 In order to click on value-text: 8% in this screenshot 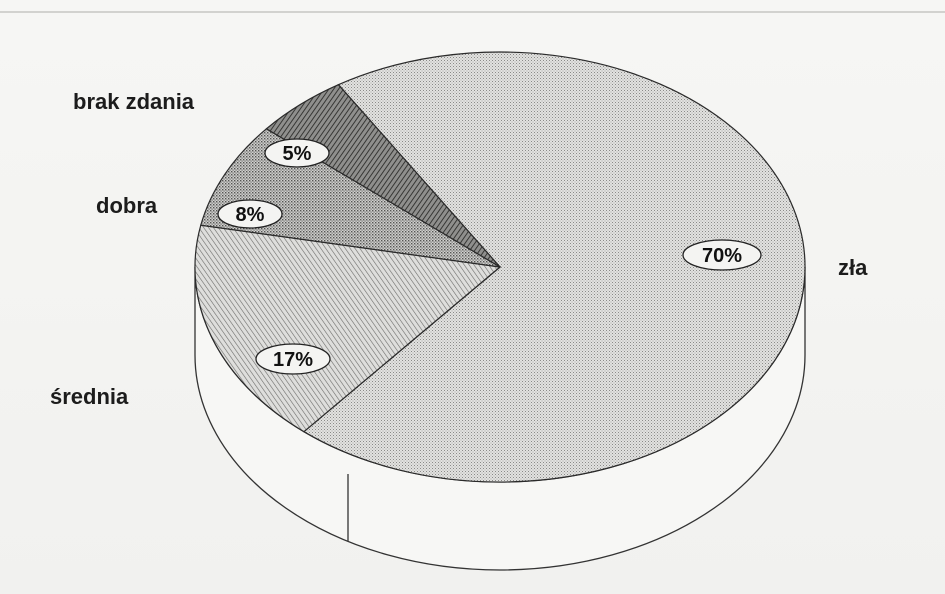, I will do `click(250, 215)`.